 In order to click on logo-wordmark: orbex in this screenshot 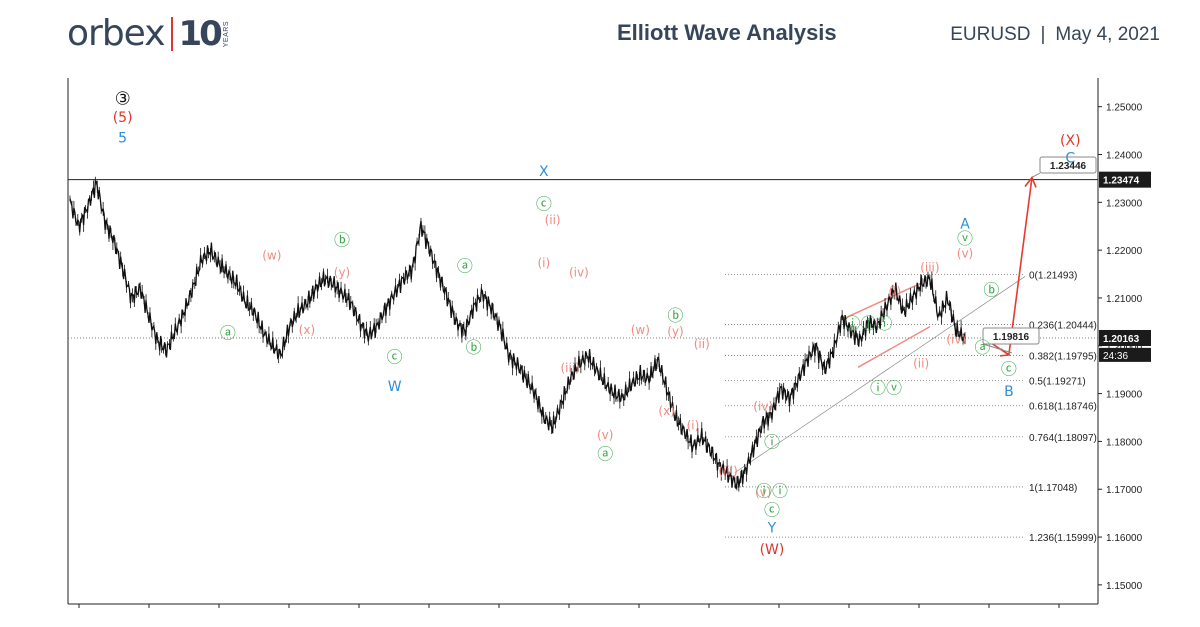, I will do `click(116, 33)`.